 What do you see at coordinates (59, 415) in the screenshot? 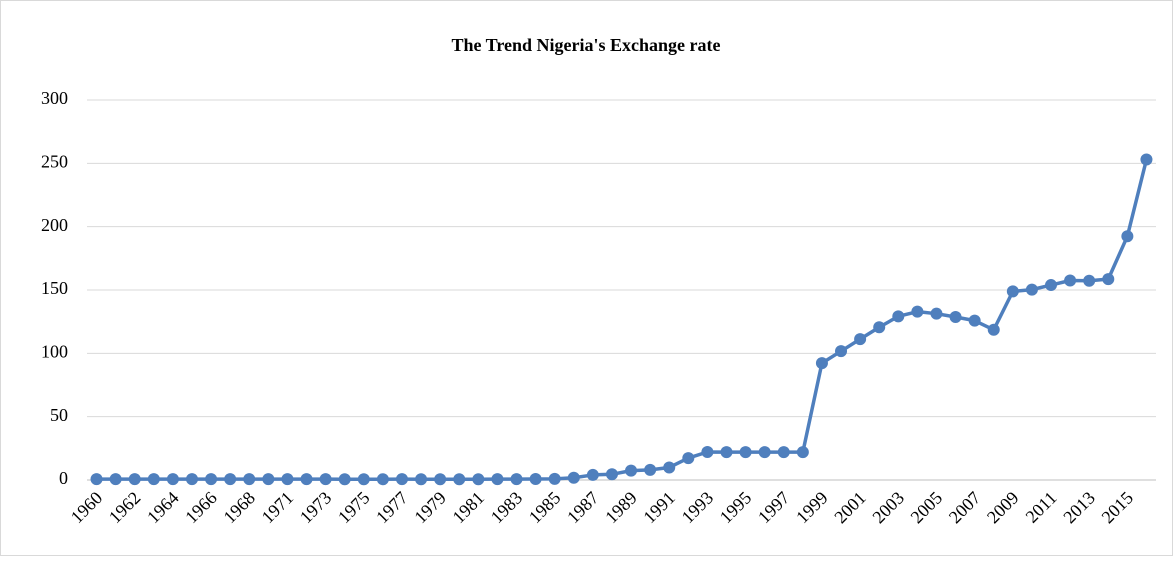
I see `y-tick-label: 50` at bounding box center [59, 415].